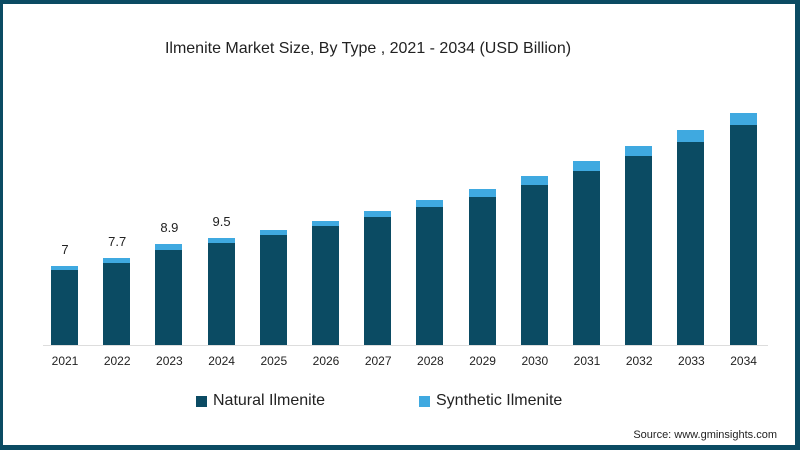  Describe the element at coordinates (65, 249) in the screenshot. I see `data-label: 7` at that location.